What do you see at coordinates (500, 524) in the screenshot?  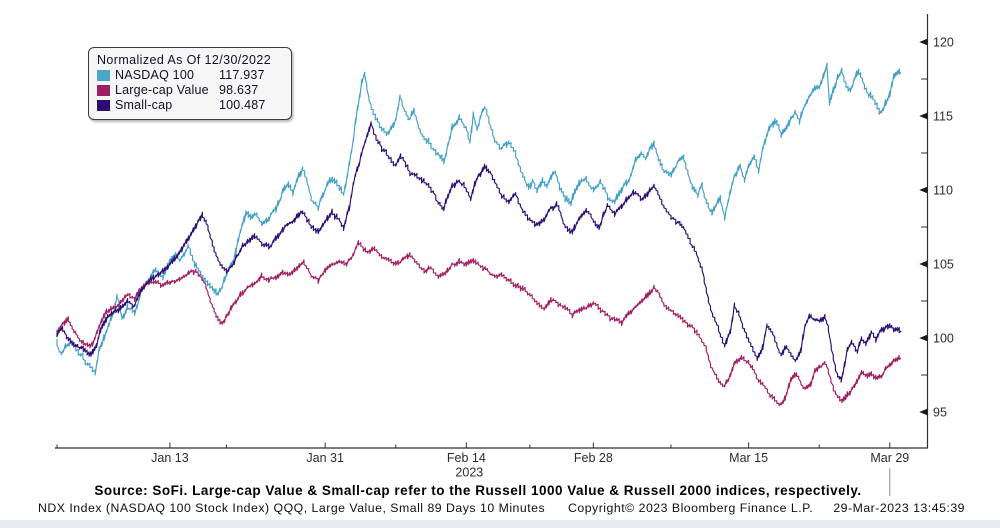 I see `window-edge` at bounding box center [500, 524].